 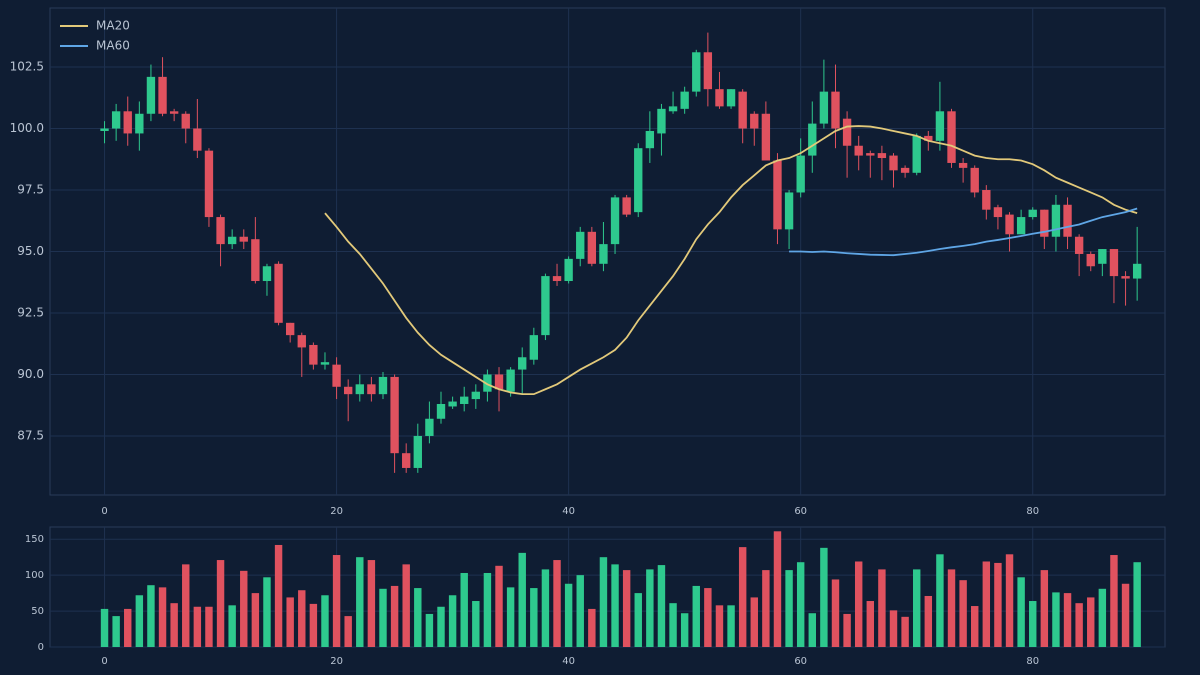 What do you see at coordinates (800, 661) in the screenshot?
I see `volume-x-tick-label: 60` at bounding box center [800, 661].